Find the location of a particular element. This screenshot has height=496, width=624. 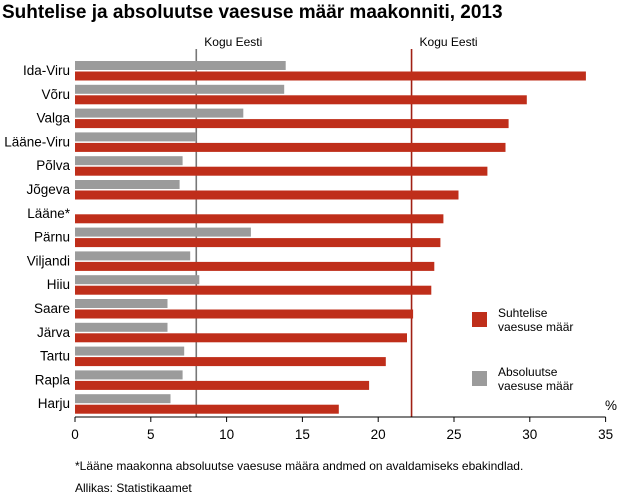

category-label: Rapla is located at coordinates (53, 379).